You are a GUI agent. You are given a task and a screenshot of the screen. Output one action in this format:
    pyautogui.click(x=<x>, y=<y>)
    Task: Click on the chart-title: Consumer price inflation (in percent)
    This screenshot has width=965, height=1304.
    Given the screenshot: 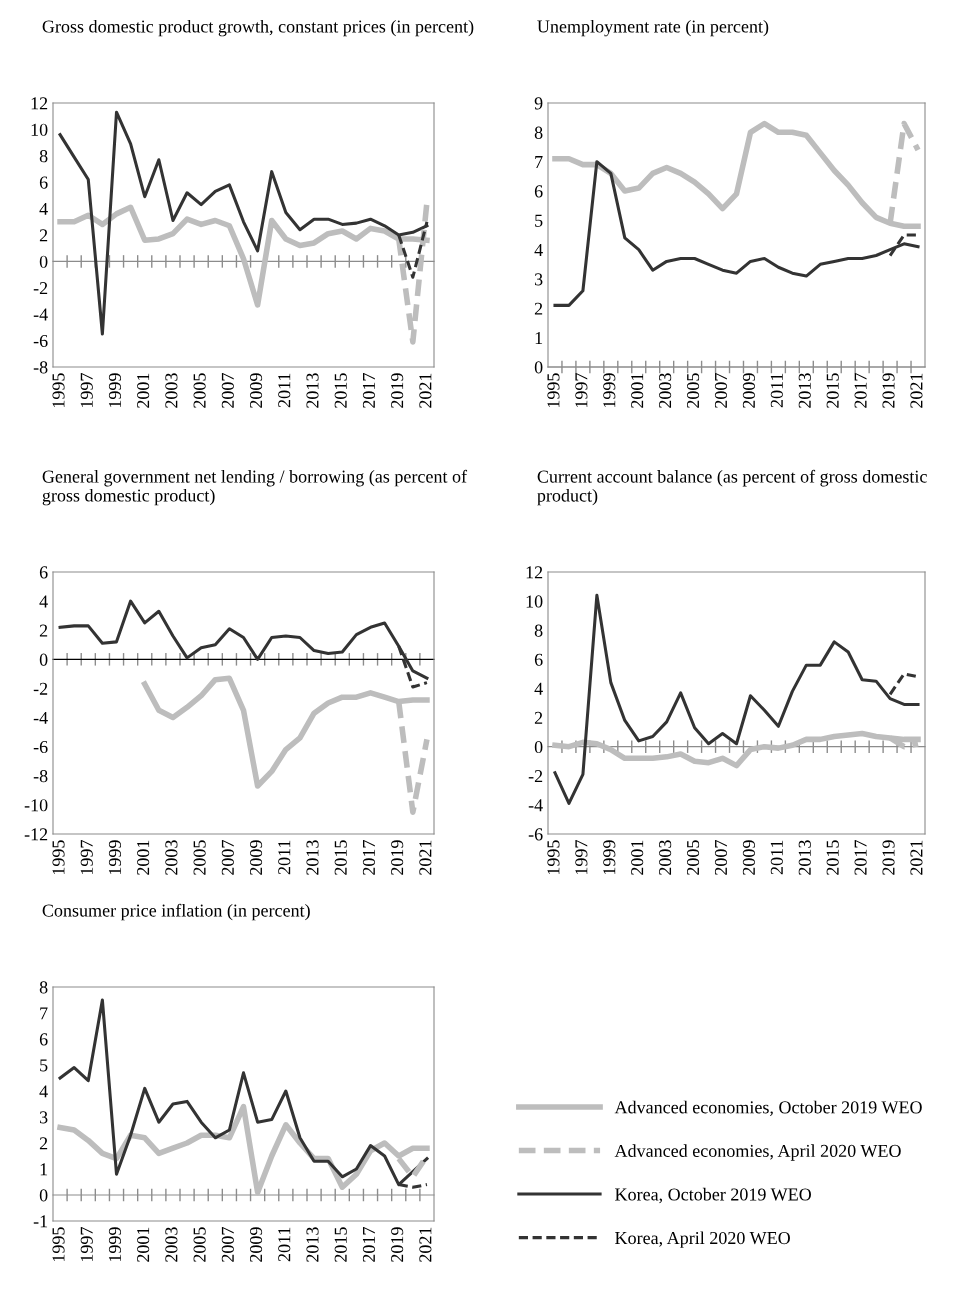 What is the action you would take?
    pyautogui.click(x=176, y=912)
    